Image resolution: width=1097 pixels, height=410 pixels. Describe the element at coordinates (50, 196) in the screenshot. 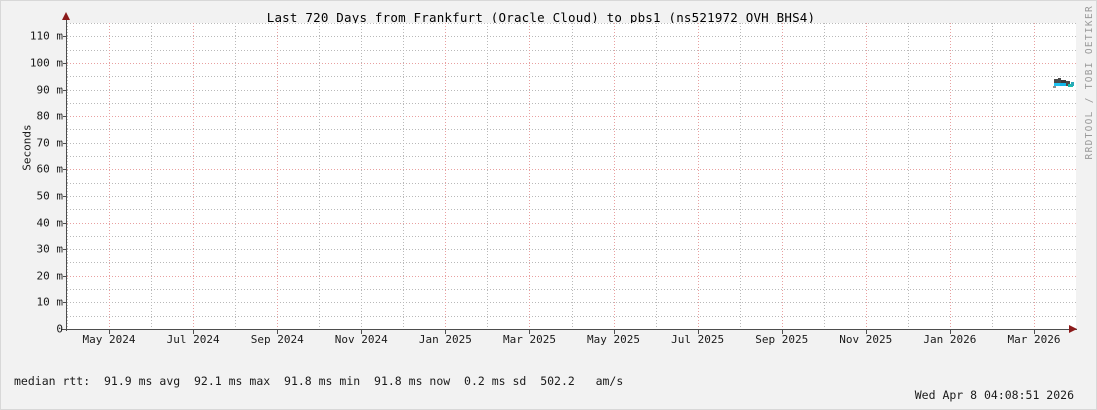

I see `y-tick-label: 50 m` at that location.